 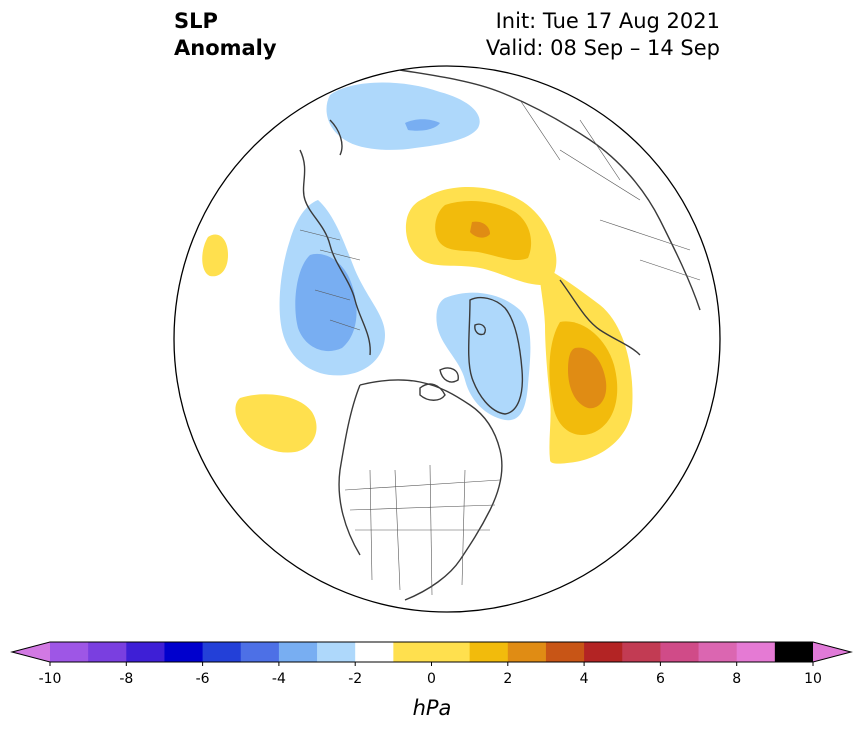 What do you see at coordinates (196, 21) in the screenshot?
I see `title-line-1: SLP` at bounding box center [196, 21].